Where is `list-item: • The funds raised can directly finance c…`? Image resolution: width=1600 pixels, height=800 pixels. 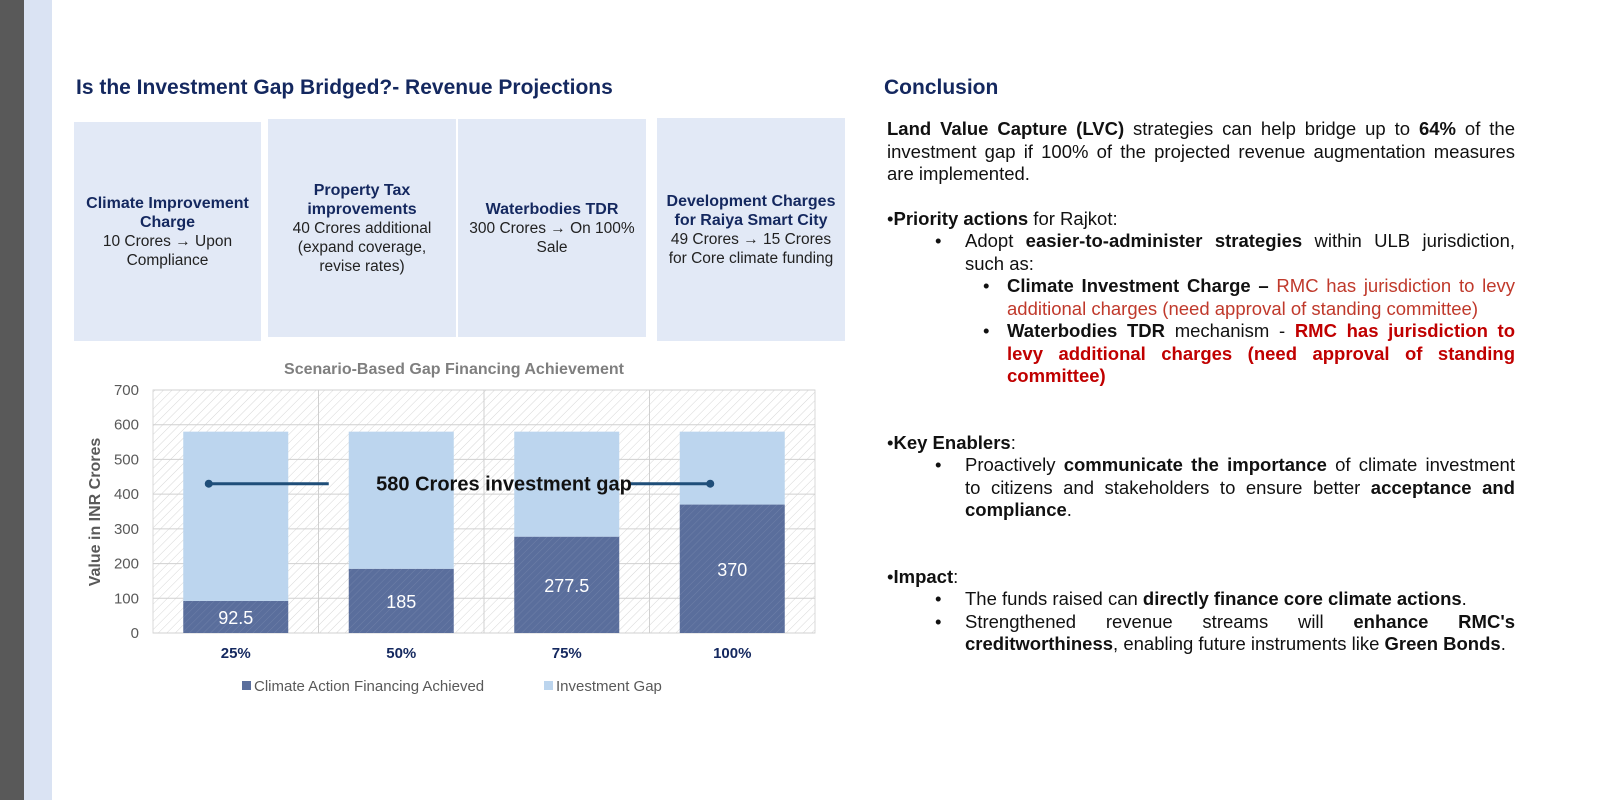 list-item: • The funds raised can directly finance c… is located at coordinates (1201, 598).